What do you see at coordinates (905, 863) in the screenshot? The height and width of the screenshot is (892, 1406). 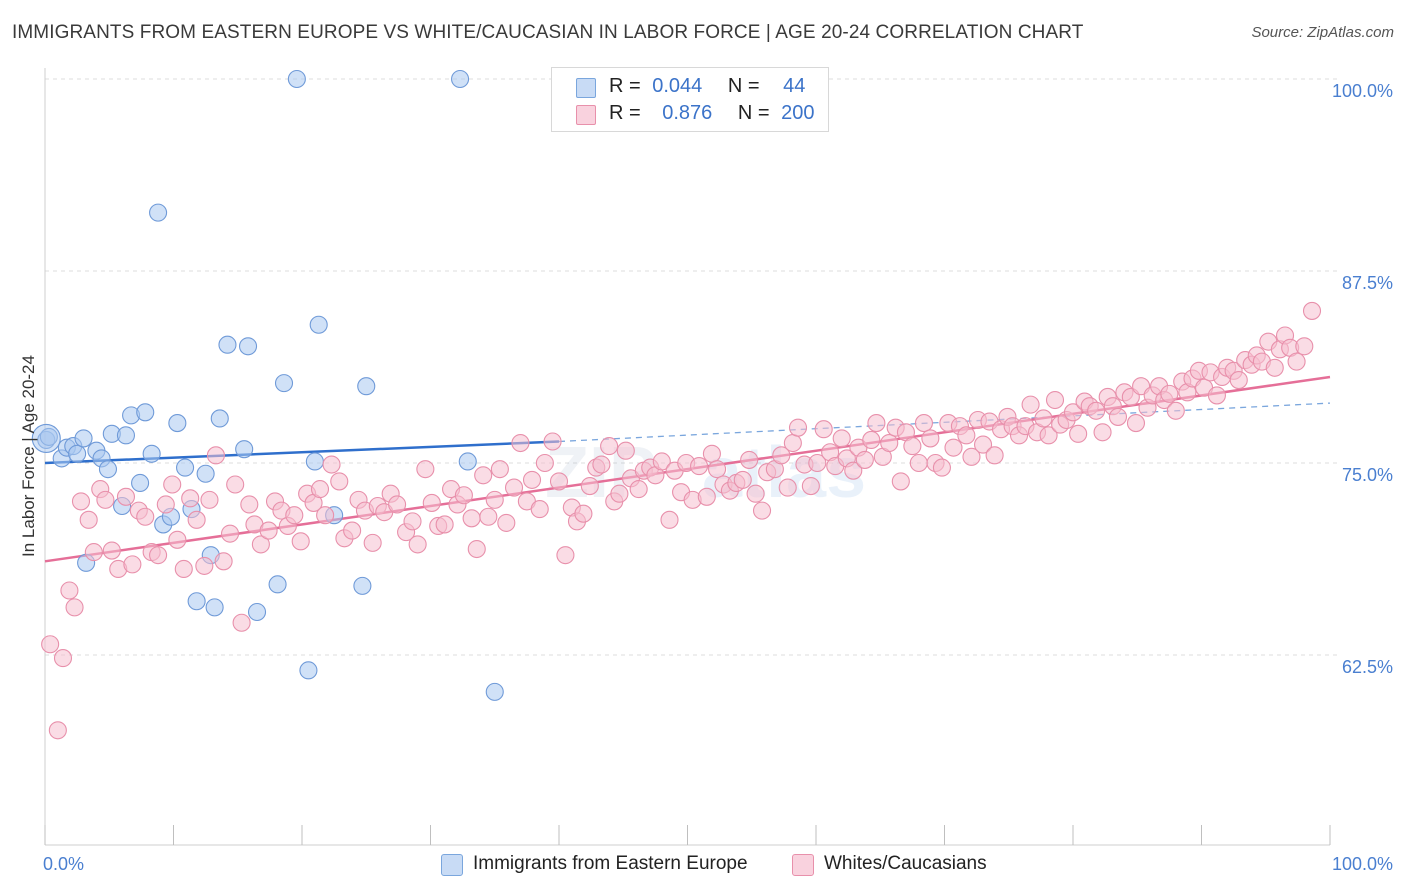 I see `bottom-legend-label-whites: Whites/Caucasians` at bounding box center [905, 863].